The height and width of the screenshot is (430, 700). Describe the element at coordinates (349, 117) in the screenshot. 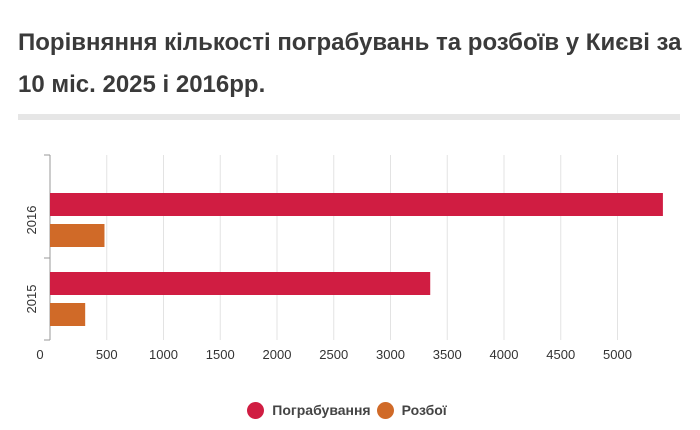

I see `title-divider` at that location.